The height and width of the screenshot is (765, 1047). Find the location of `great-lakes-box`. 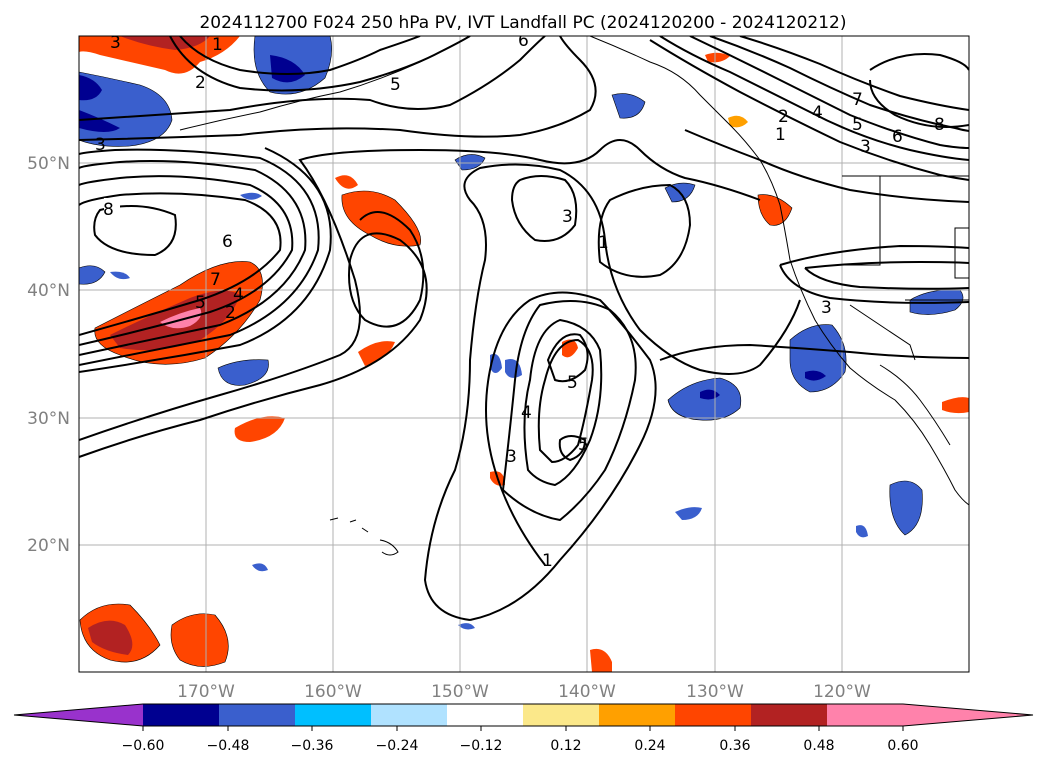

great-lakes-box is located at coordinates (961, 253).